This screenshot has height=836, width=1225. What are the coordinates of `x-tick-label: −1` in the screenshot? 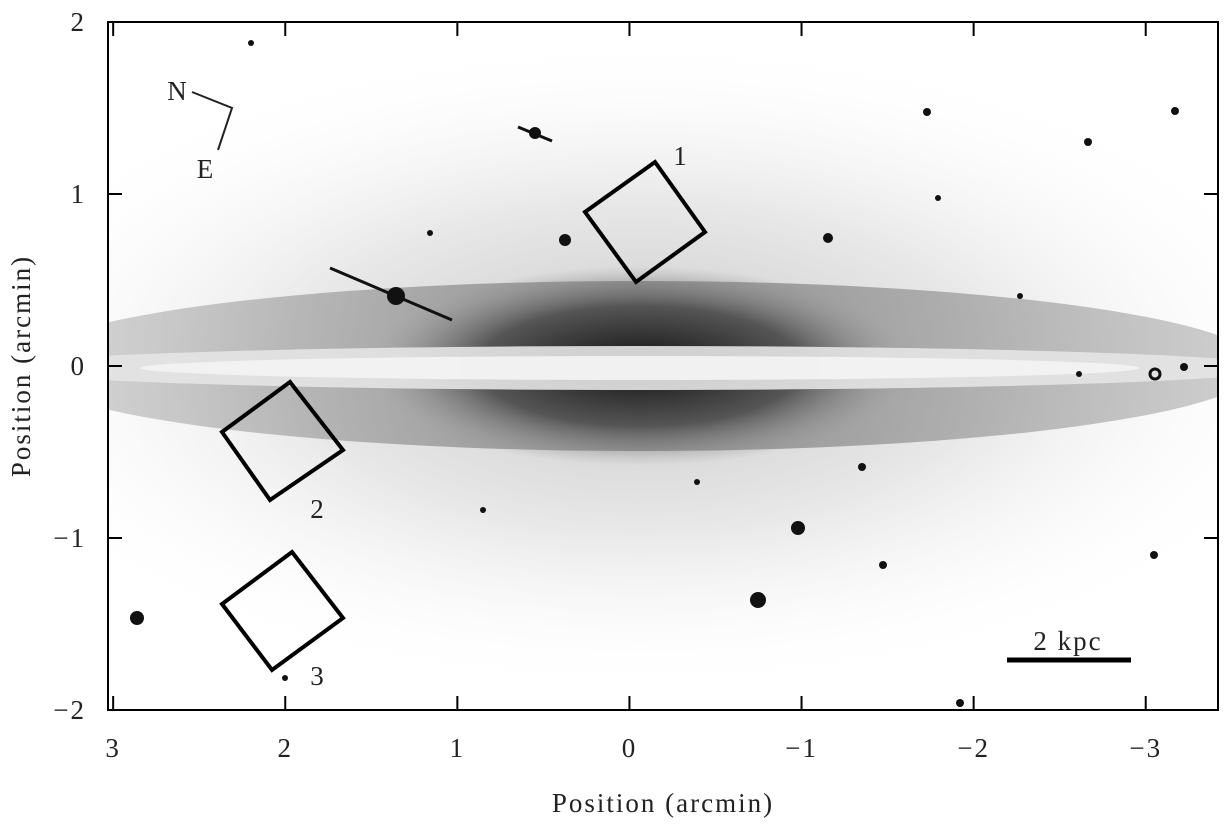 It's located at (801, 748).